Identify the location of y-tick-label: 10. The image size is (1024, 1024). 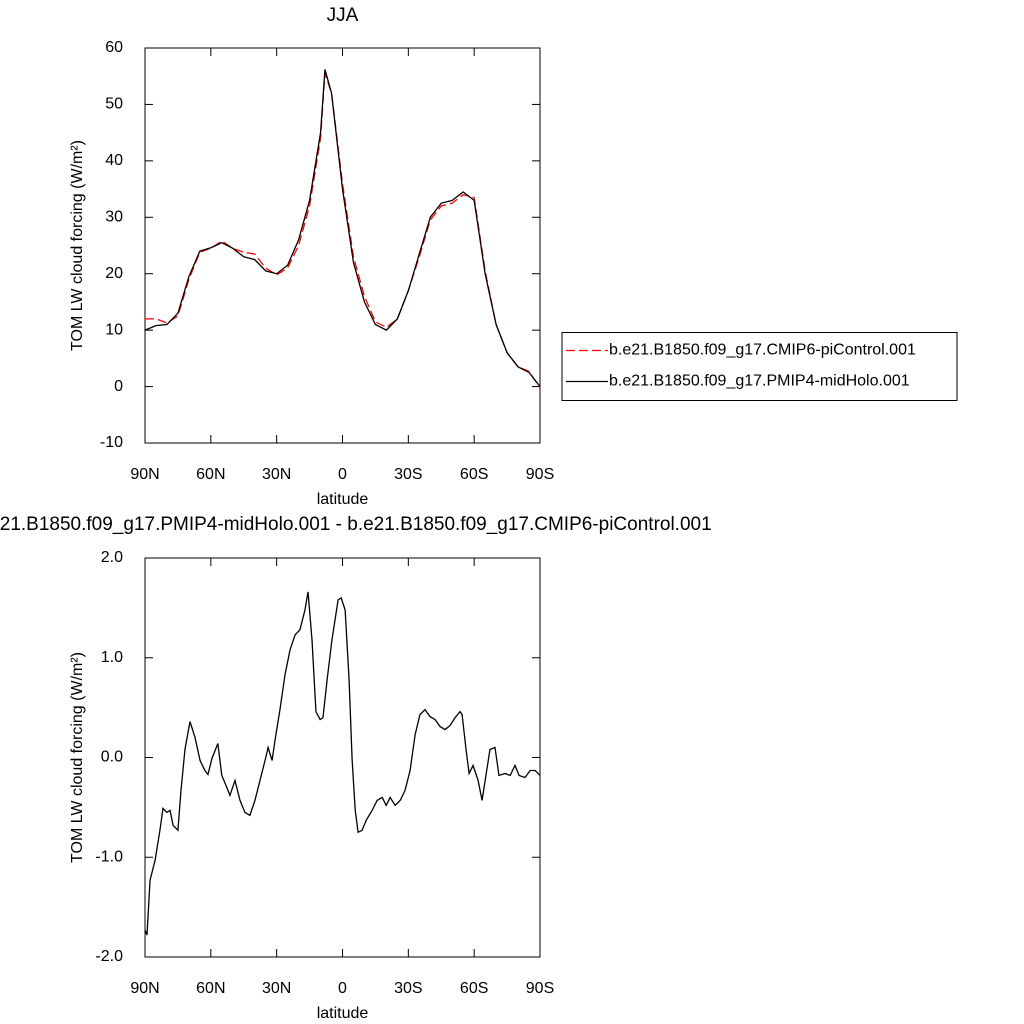
(114, 329).